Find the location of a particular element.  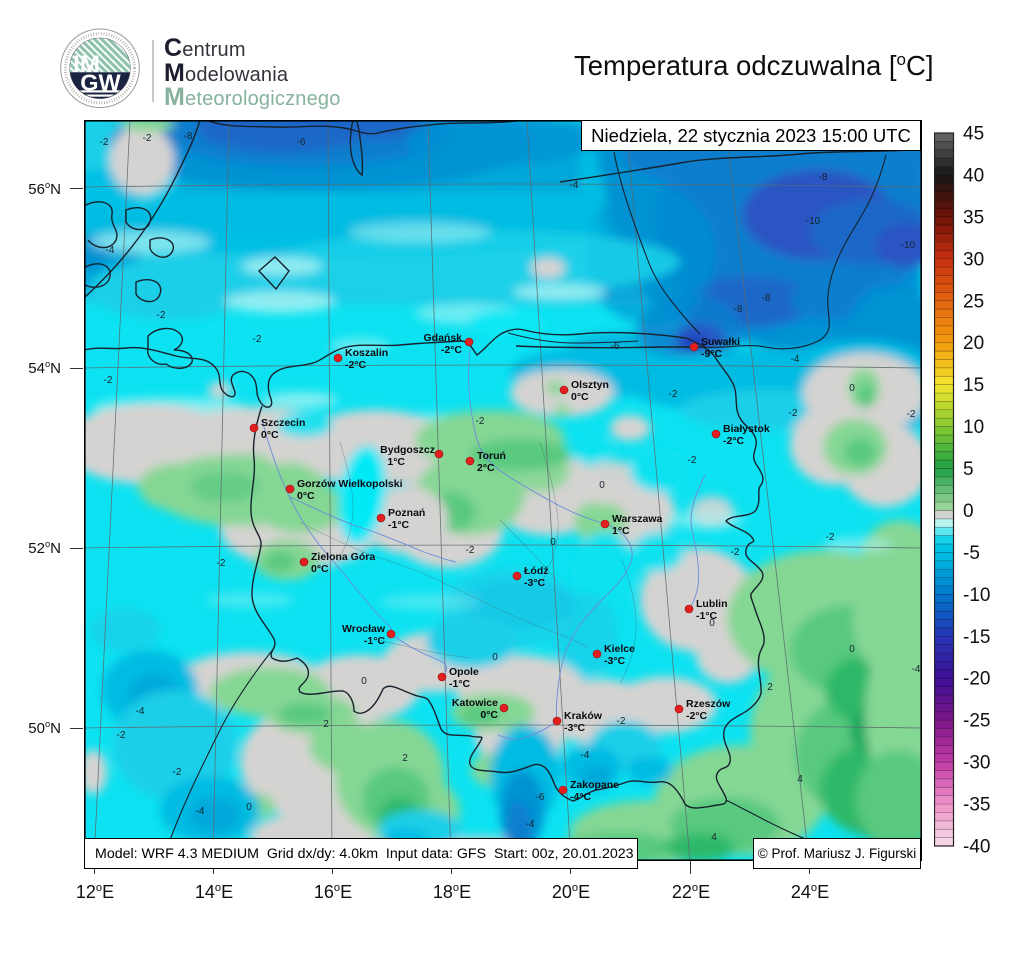

svg-text: Suwałki is located at coordinates (720, 342).